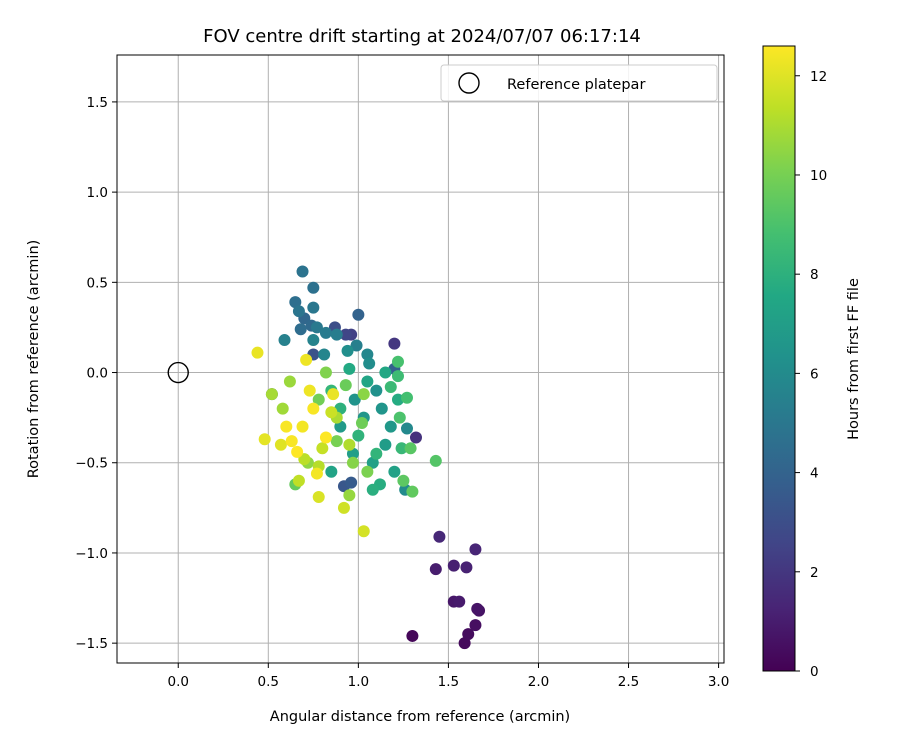 Image resolution: width=900 pixels, height=750 pixels. I want to click on colorbar-tick-label: 10, so click(818, 176).